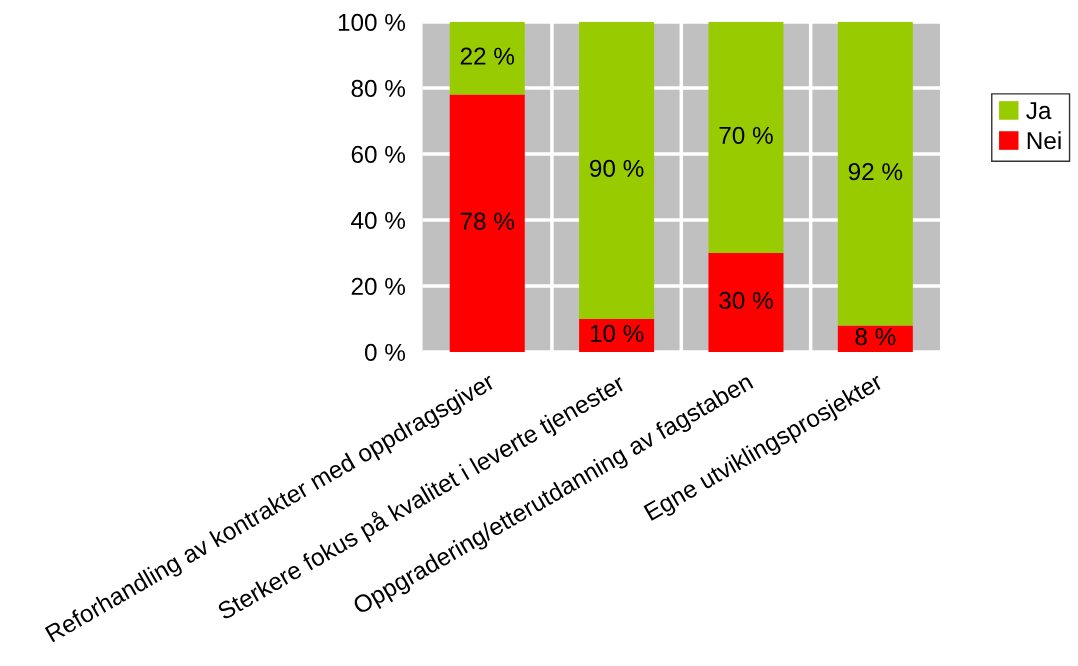  Describe the element at coordinates (378, 286) in the screenshot. I see `y-tick-label: 20 %` at that location.